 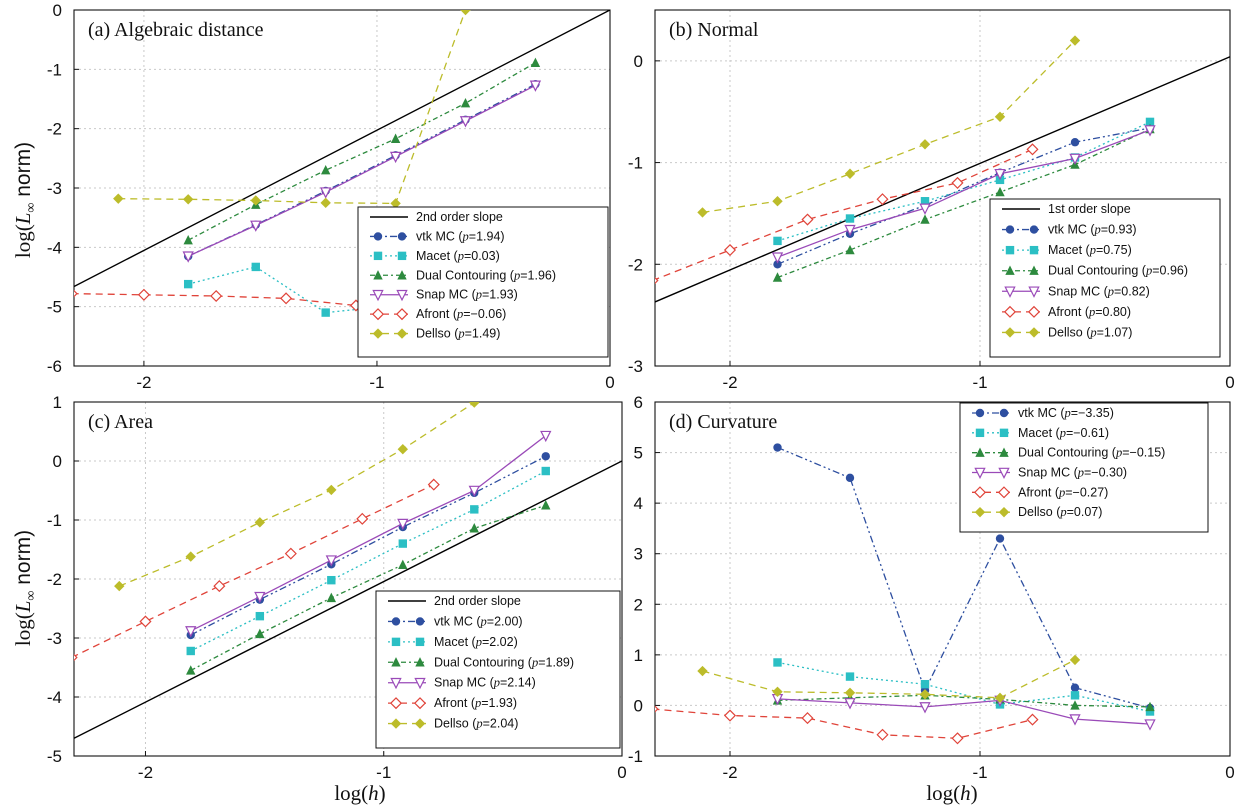 What do you see at coordinates (504, 662) in the screenshot?
I see `legend-label-dual: Dual Contouring (p=1.89)` at bounding box center [504, 662].